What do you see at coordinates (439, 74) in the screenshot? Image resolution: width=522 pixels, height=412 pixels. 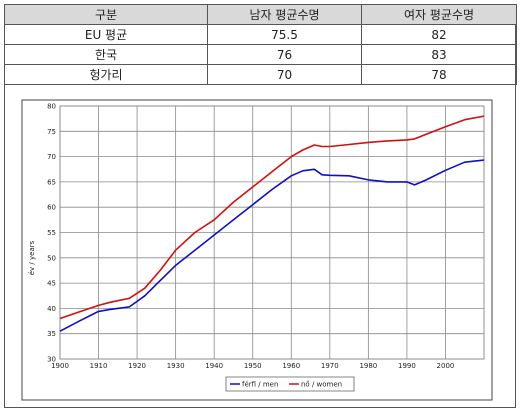 I see `female-value: 78` at bounding box center [439, 74].